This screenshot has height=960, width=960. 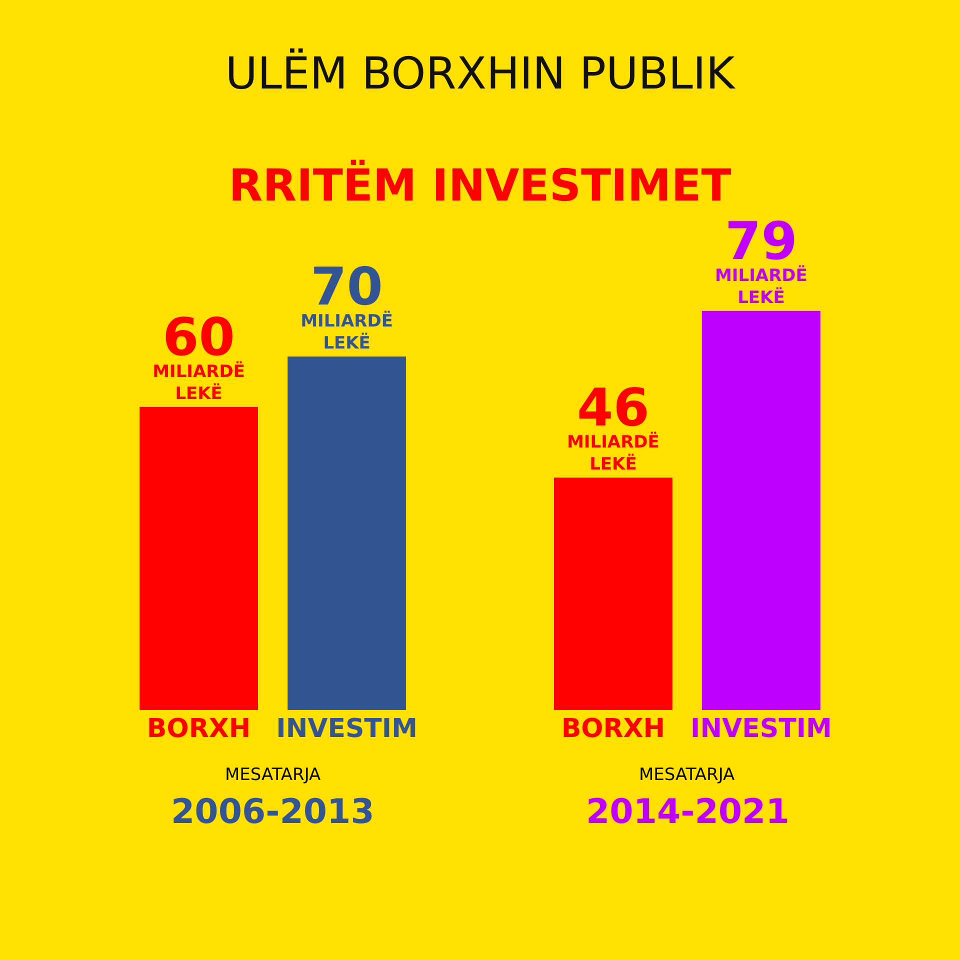 I want to click on chart-subtitle: RRITËM INVESTIMET, so click(x=480, y=186).